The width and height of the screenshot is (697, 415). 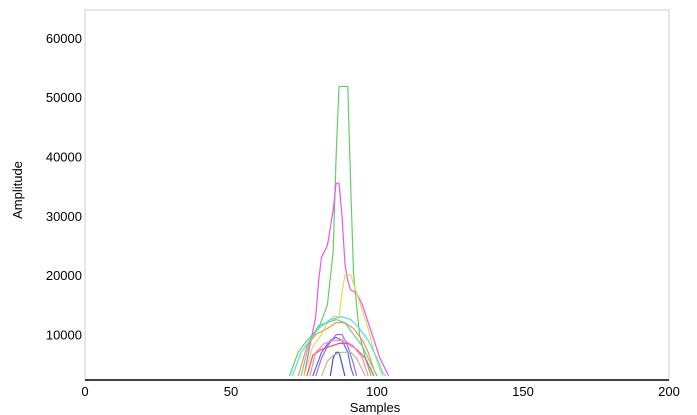 I want to click on y-tick-label: 50000, so click(x=64, y=97).